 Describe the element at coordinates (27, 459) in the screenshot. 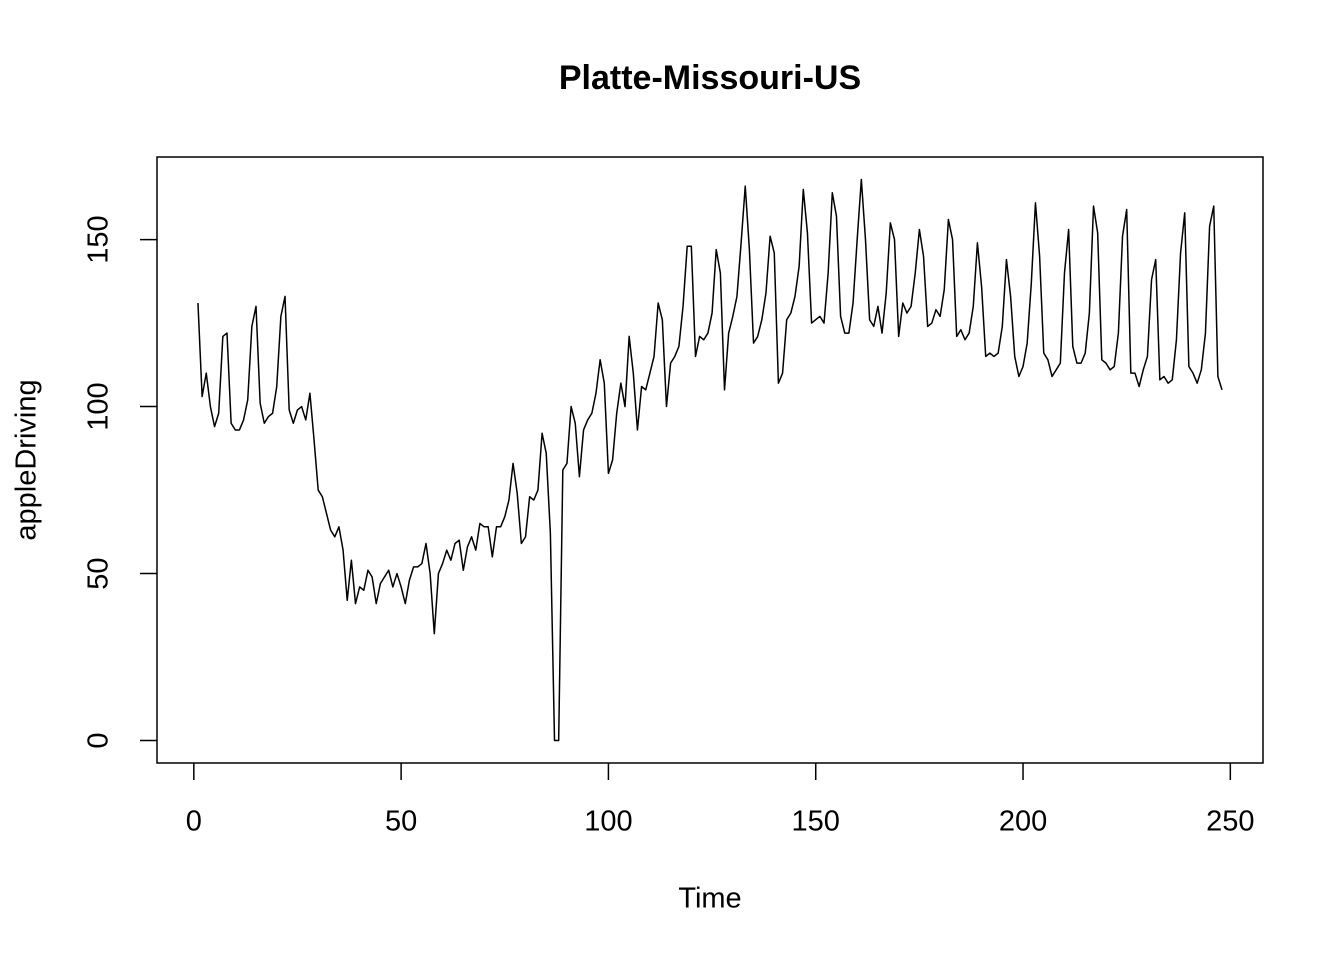

I see `y-axis-label: appleDriving` at that location.